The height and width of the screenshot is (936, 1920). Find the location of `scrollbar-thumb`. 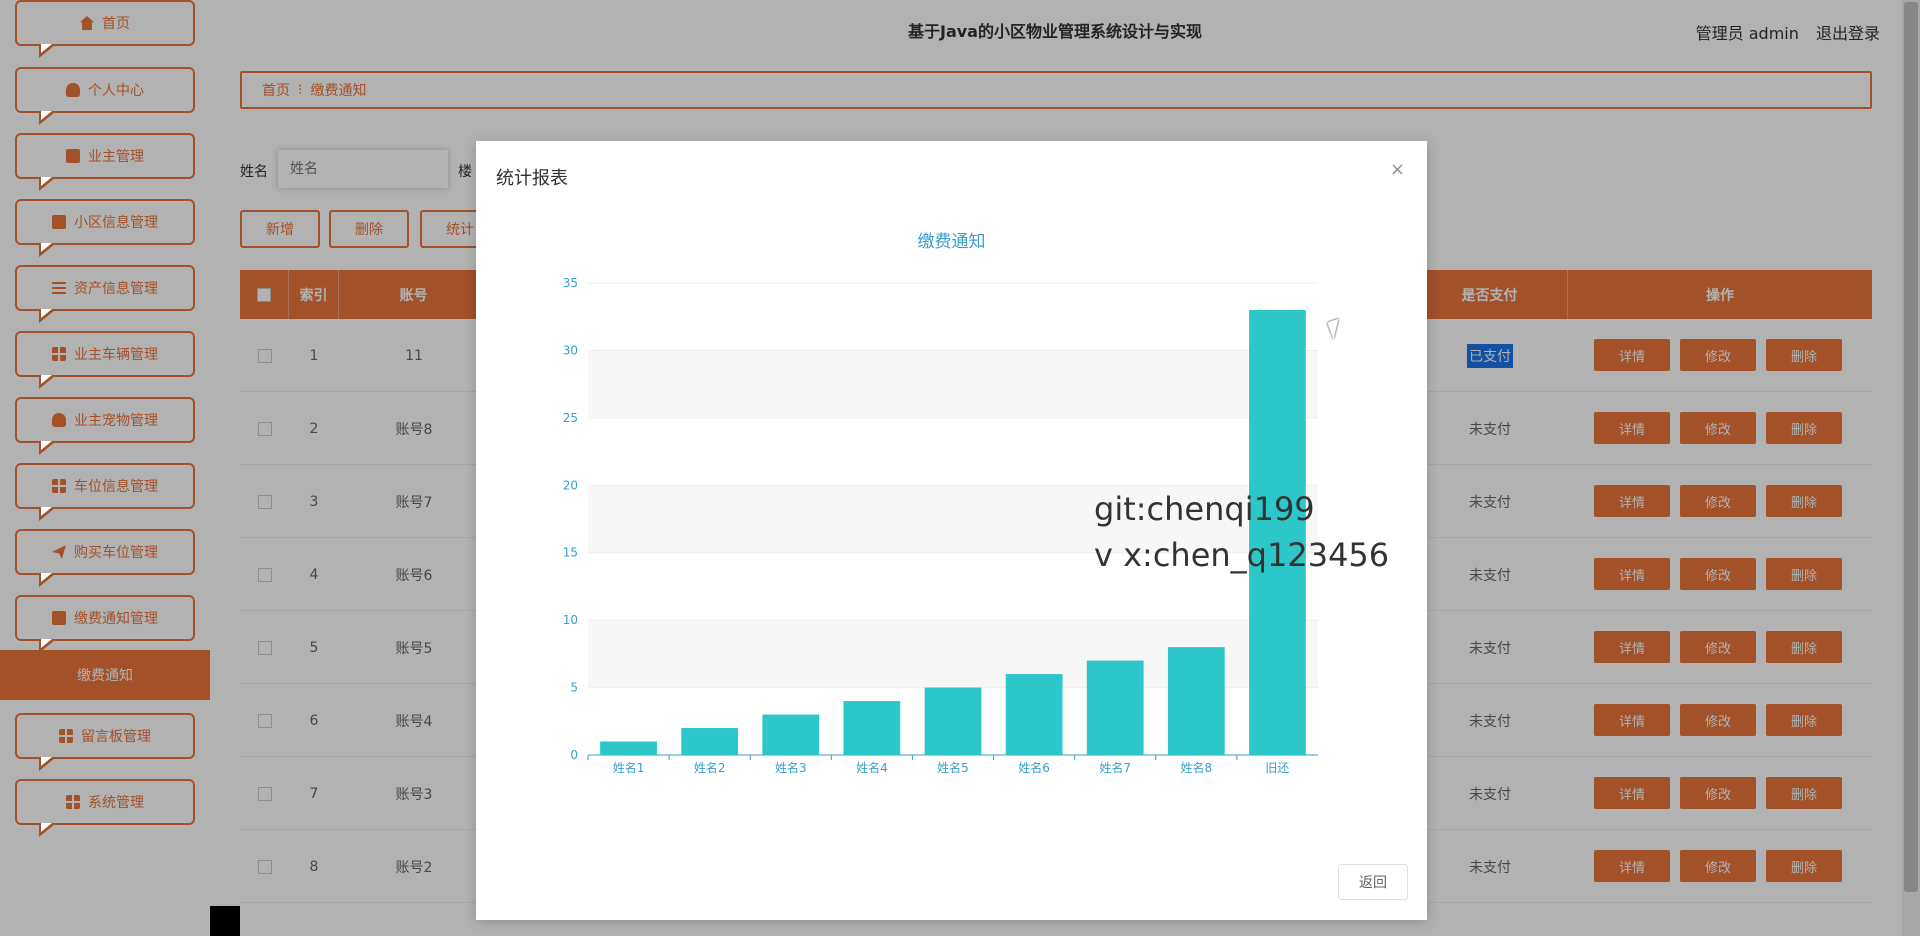

scrollbar-thumb is located at coordinates (1911, 447).